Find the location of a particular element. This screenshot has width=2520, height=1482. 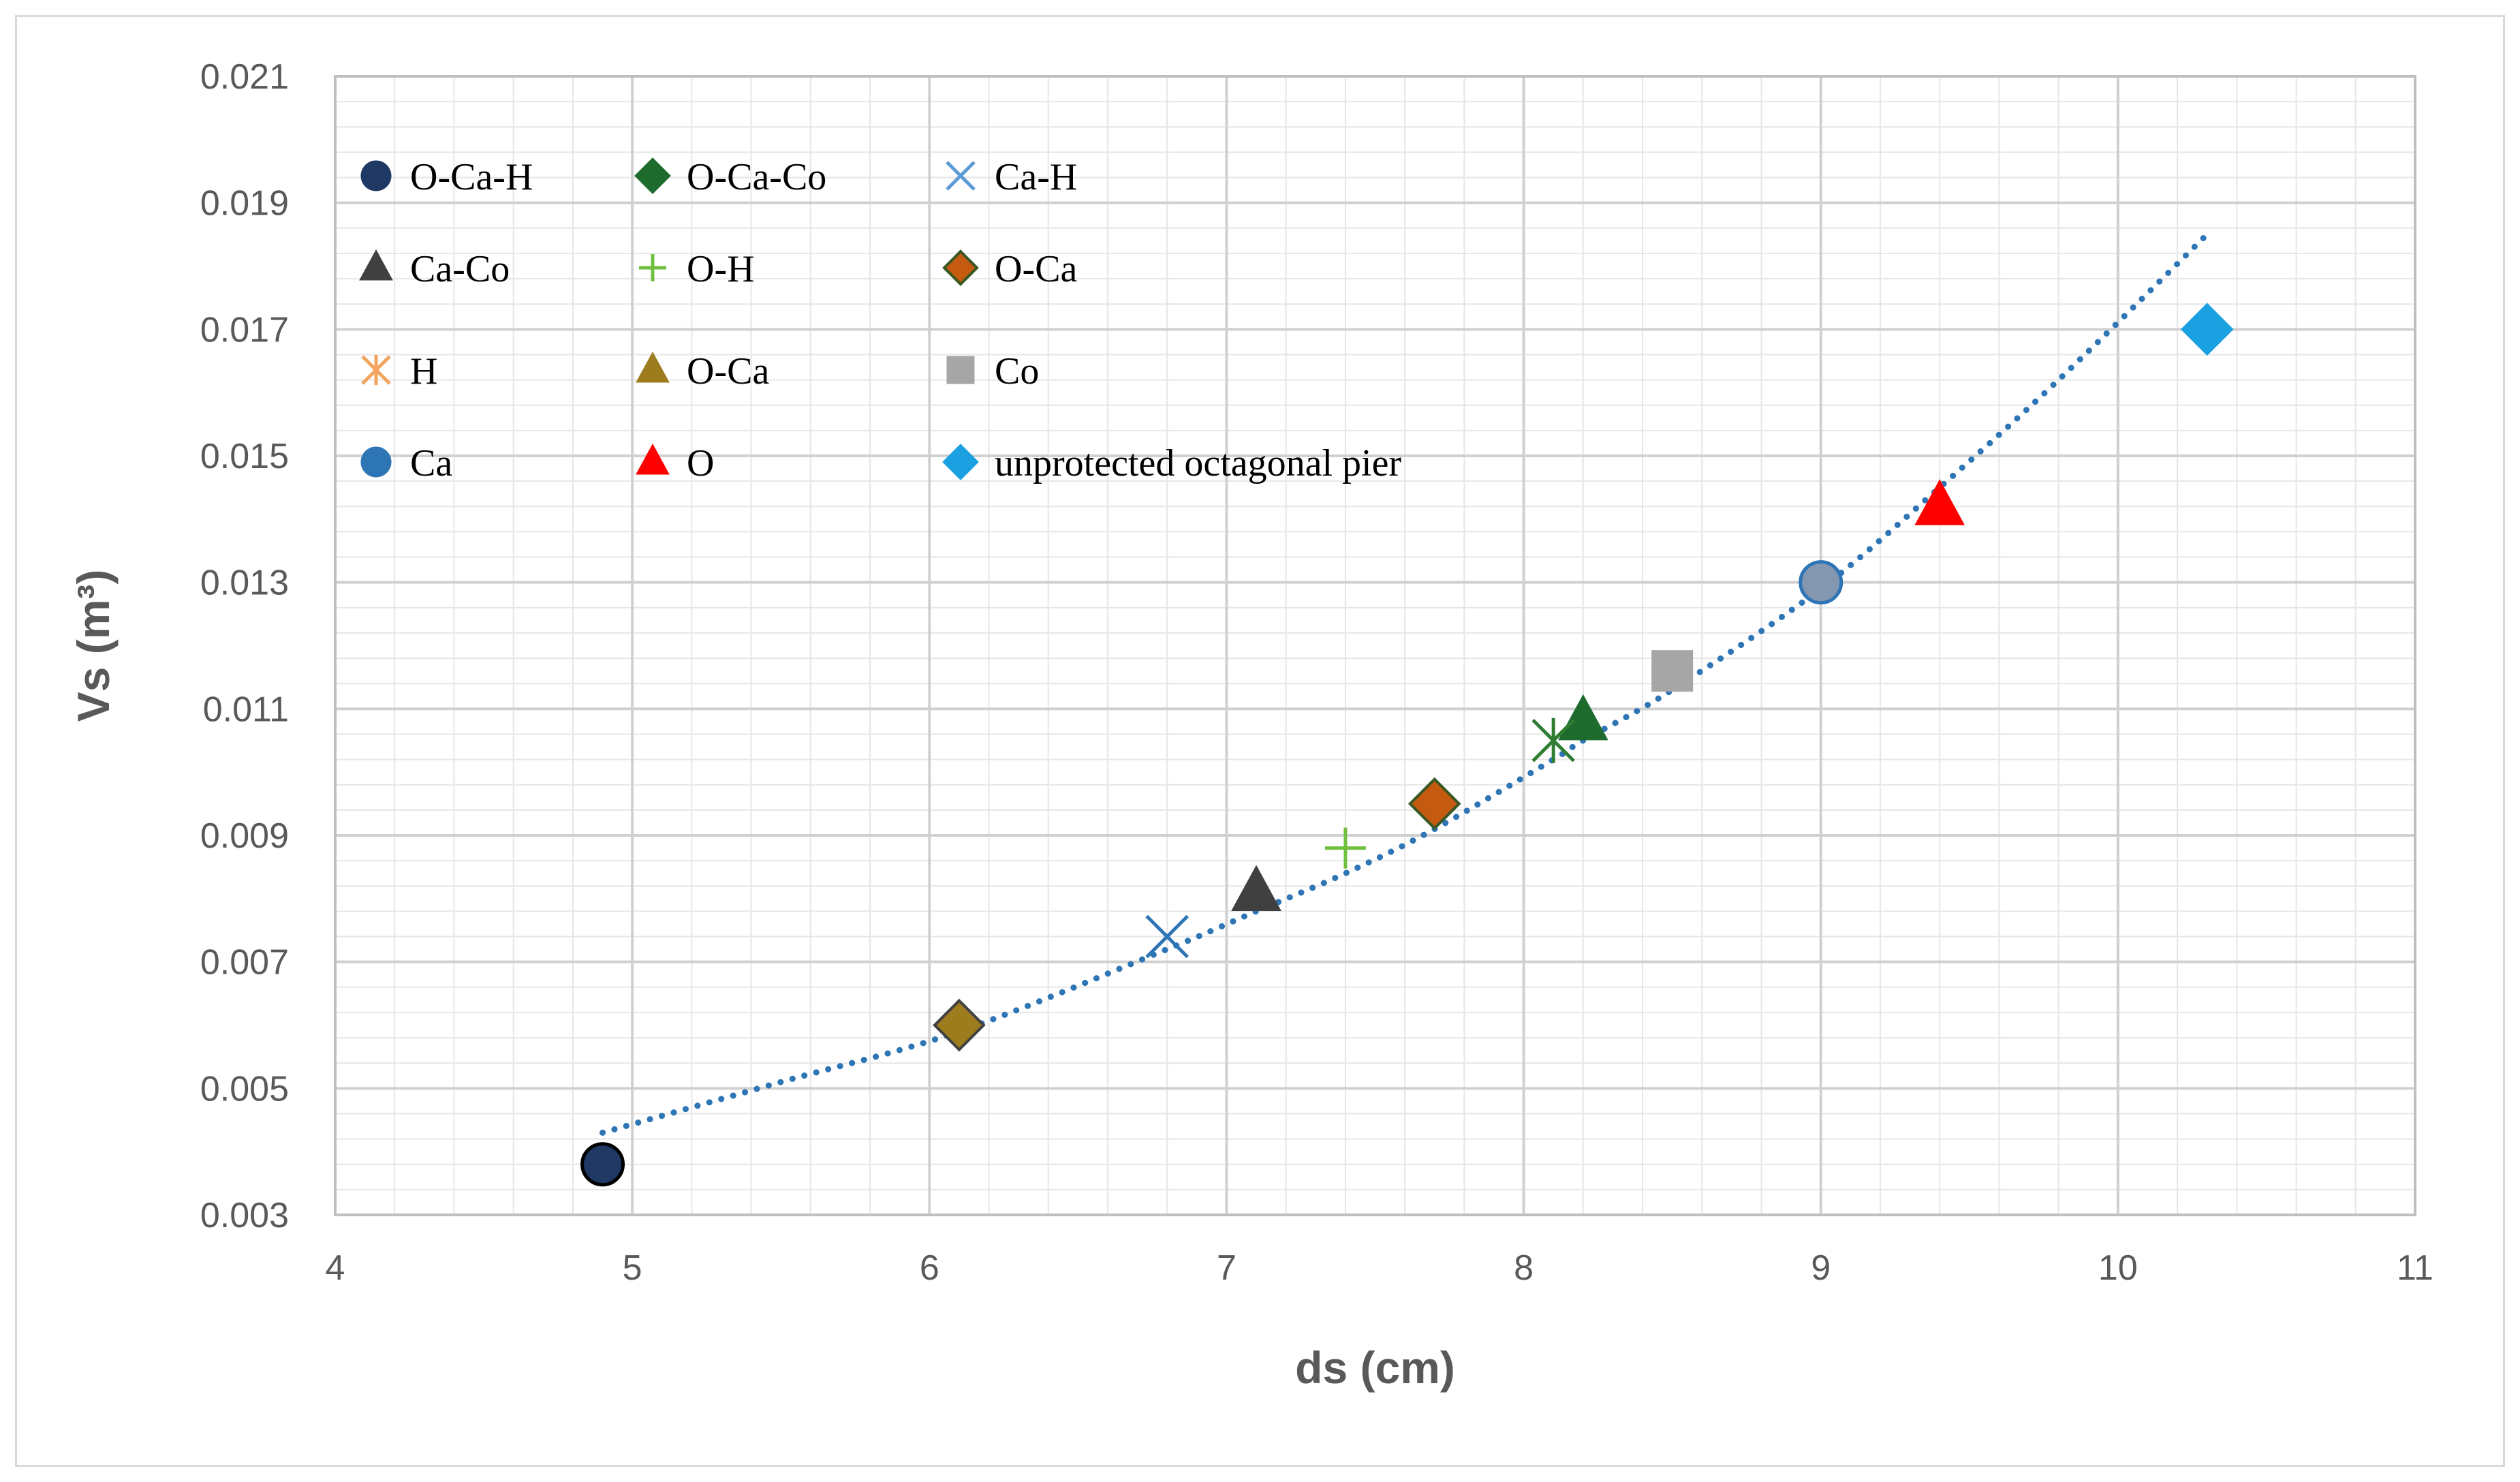

x-tick-label: 8 is located at coordinates (1524, 1268).